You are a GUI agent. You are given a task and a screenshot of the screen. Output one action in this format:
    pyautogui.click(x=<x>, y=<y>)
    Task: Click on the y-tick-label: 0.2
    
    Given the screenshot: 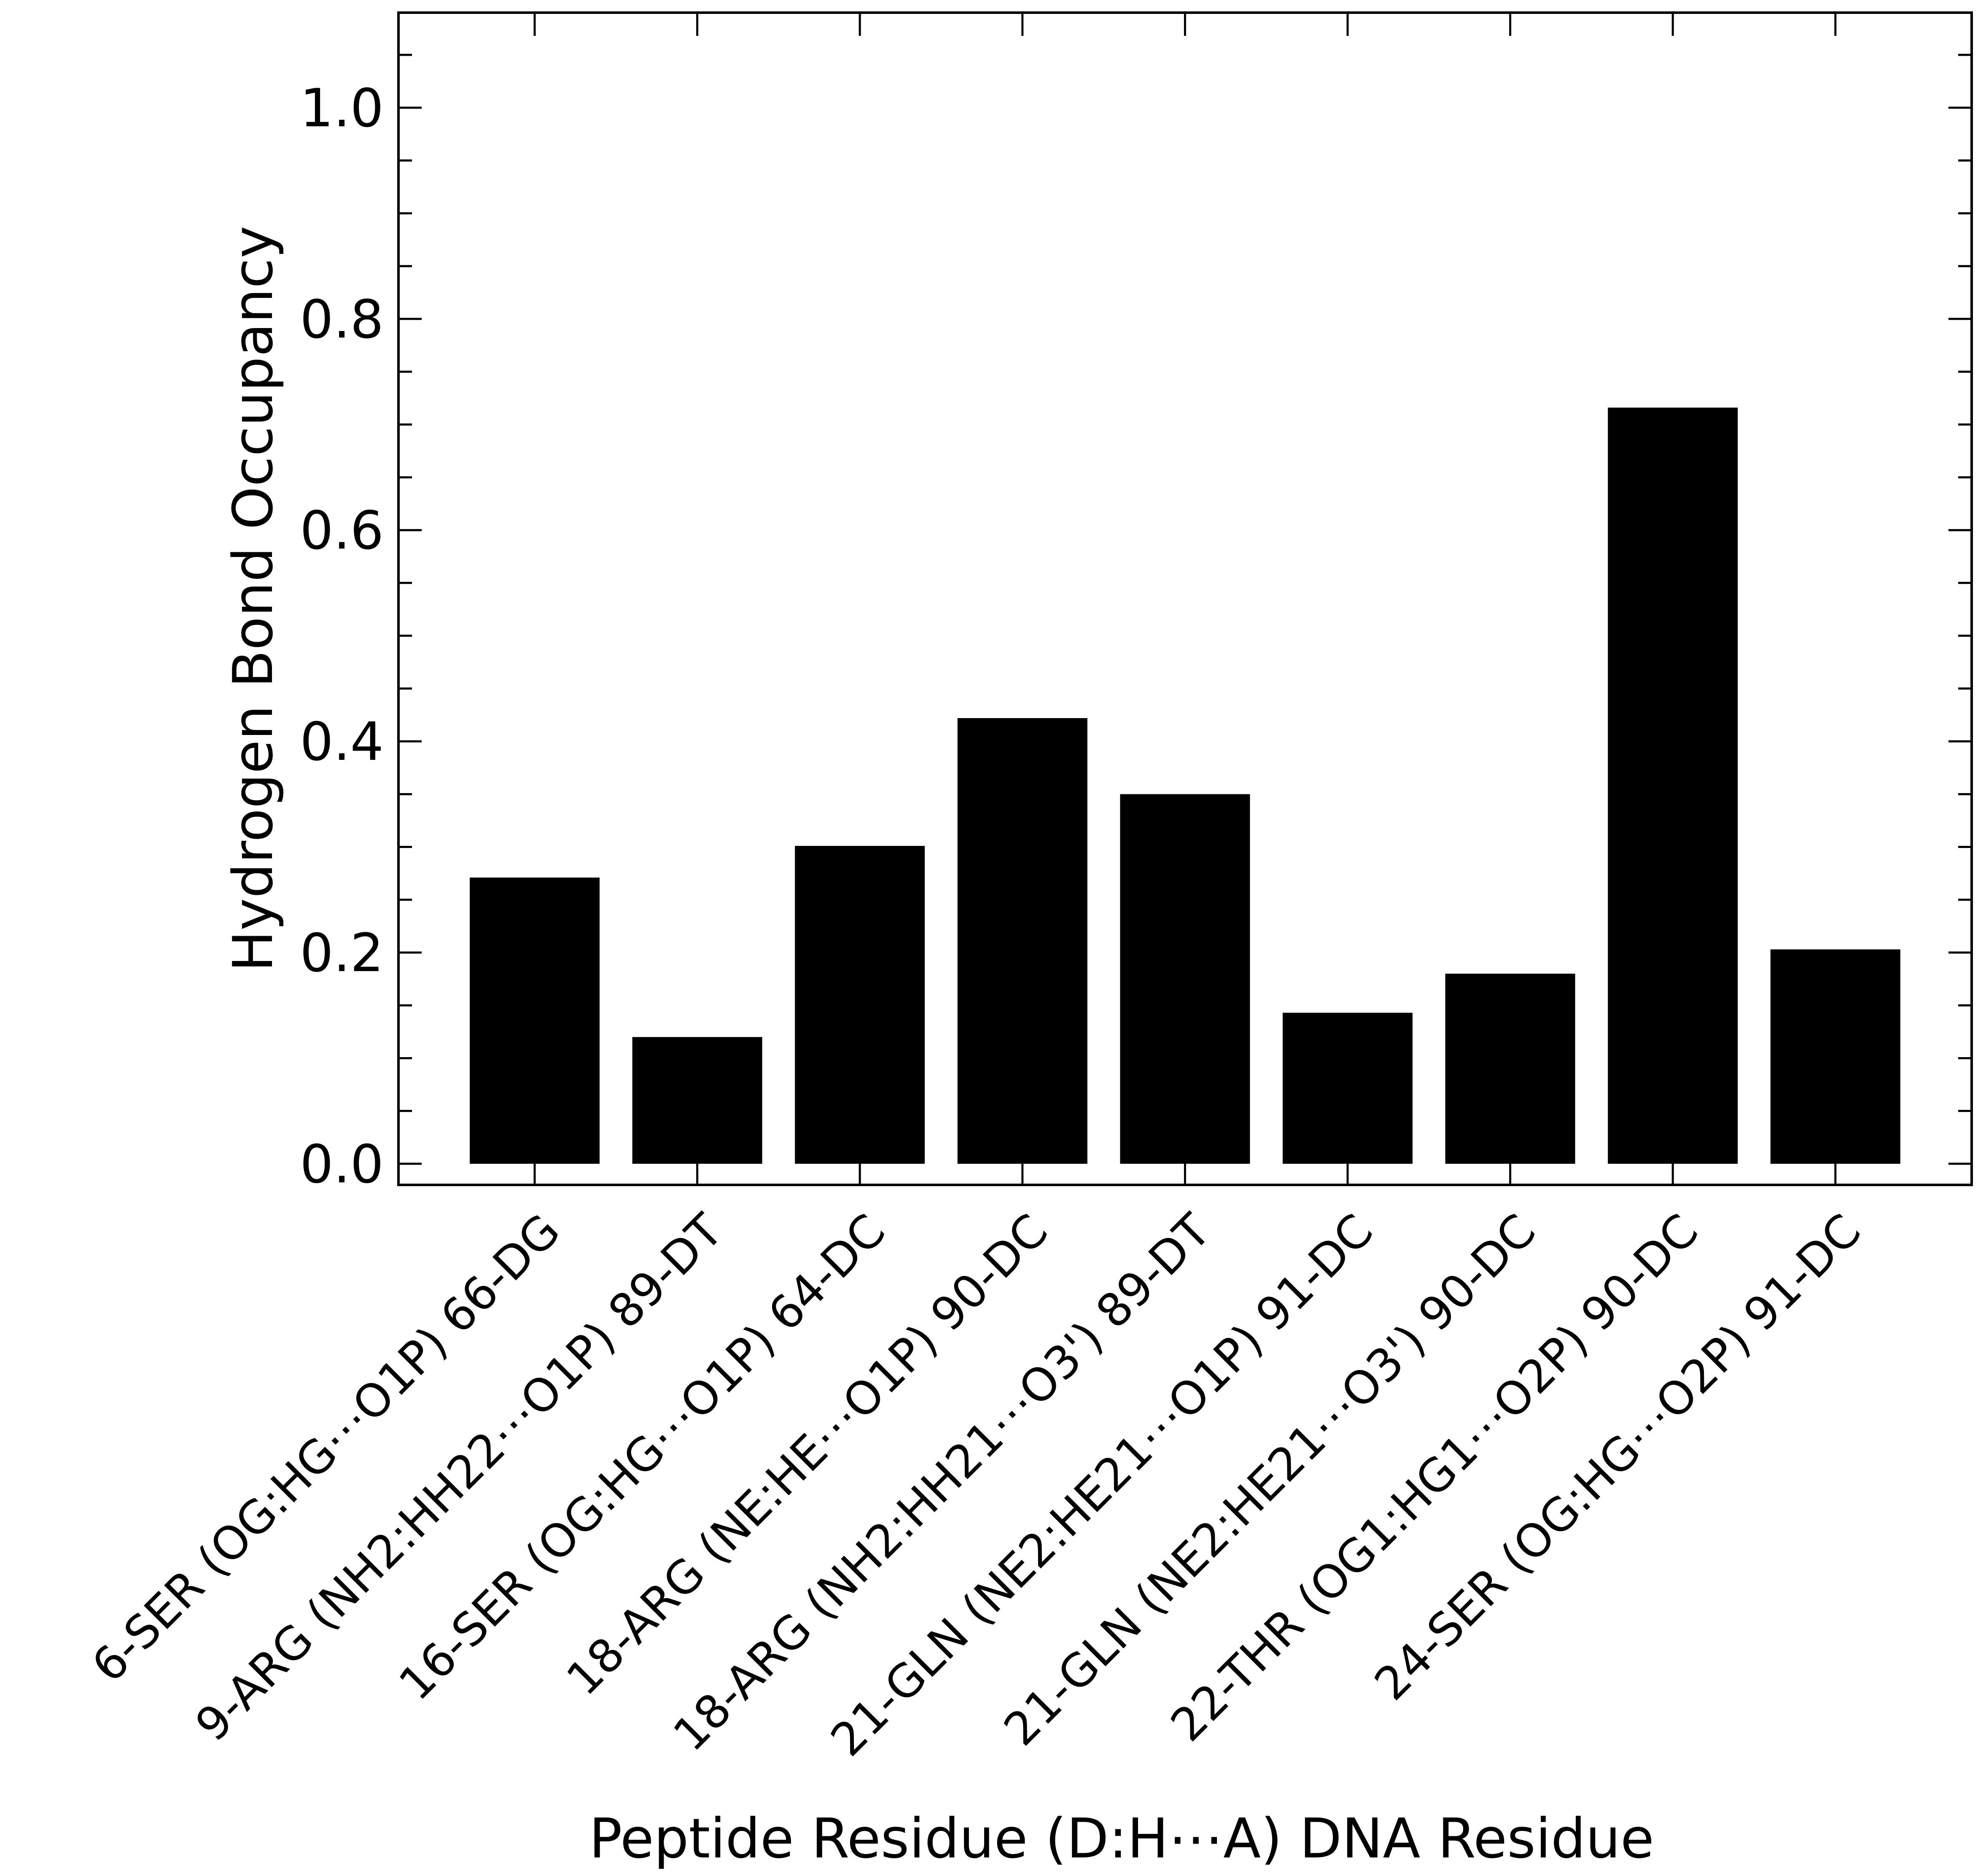 What is the action you would take?
    pyautogui.click(x=342, y=953)
    